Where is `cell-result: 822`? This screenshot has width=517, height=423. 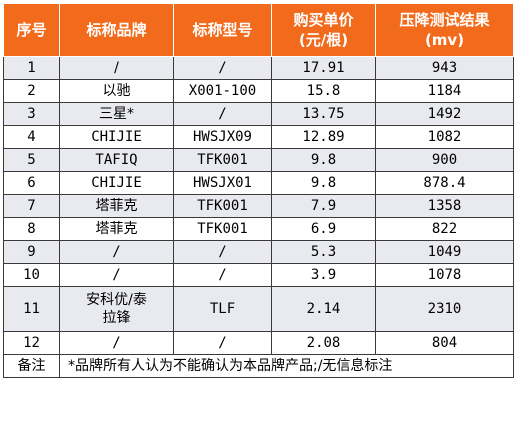
cell-result: 822 is located at coordinates (444, 229).